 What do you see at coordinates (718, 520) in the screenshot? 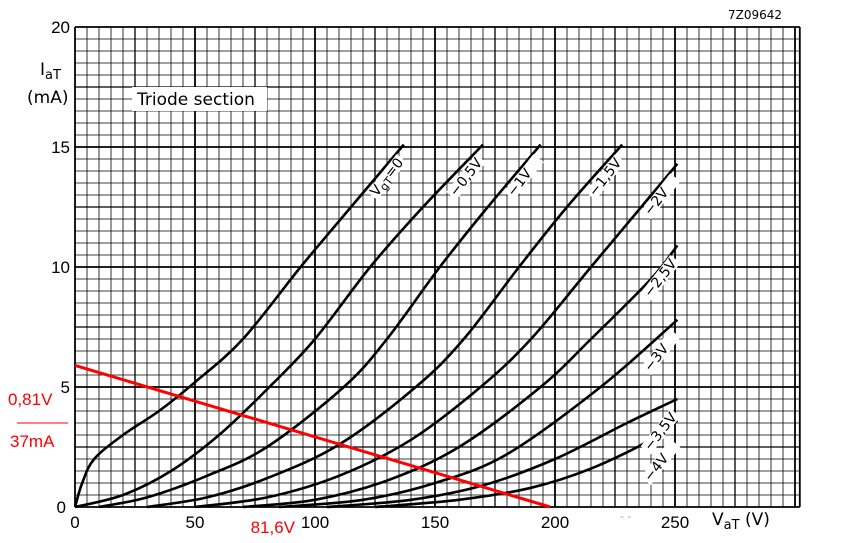
I see `x-axis-label-main: V` at bounding box center [718, 520].